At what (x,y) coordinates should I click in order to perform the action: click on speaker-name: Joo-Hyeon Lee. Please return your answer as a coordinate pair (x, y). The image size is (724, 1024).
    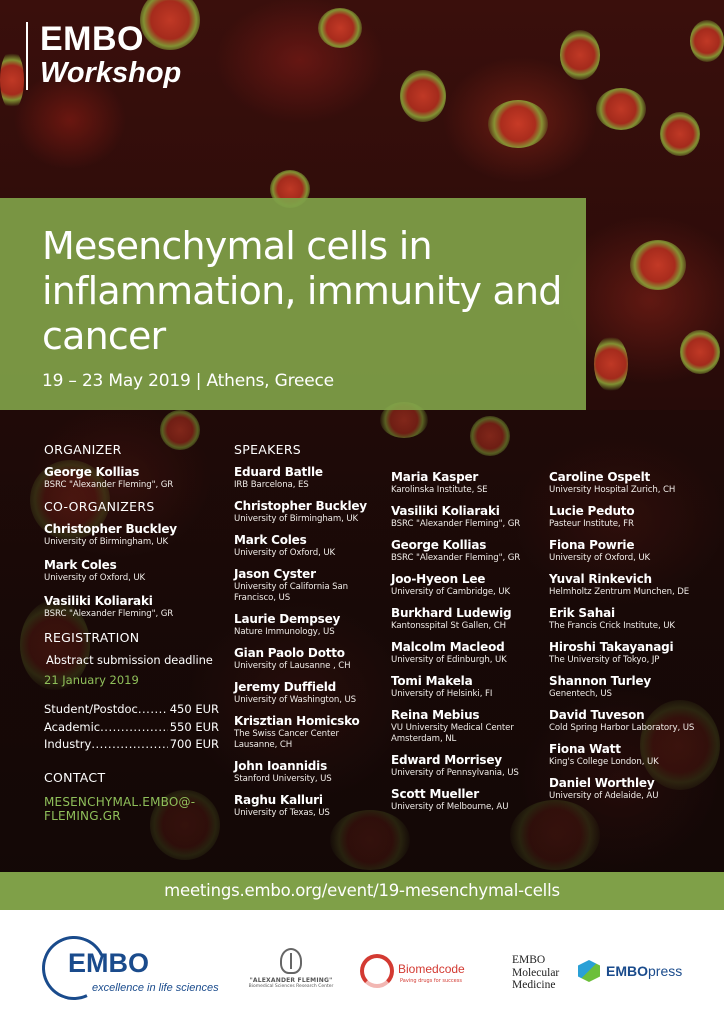
    Looking at the image, I should click on (438, 579).